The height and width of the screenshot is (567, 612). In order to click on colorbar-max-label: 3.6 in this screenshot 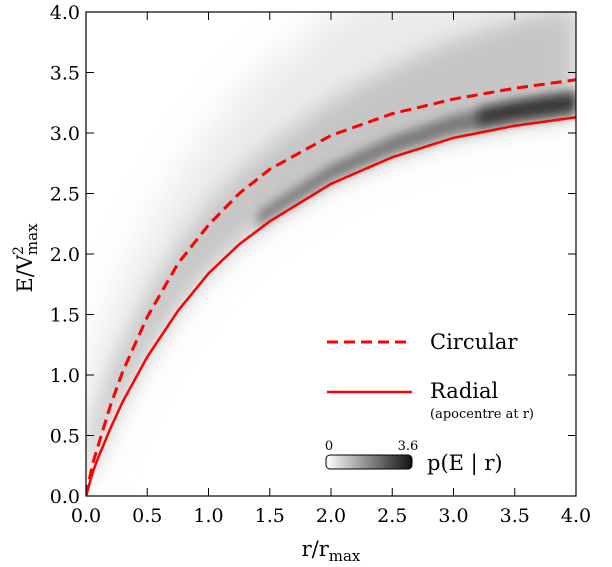, I will do `click(408, 446)`.